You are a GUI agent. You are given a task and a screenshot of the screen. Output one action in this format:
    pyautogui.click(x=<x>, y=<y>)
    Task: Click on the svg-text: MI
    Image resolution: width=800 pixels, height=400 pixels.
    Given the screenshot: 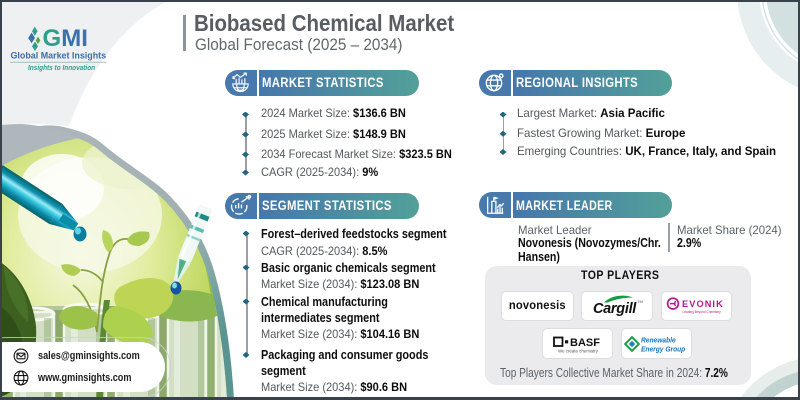 What is the action you would take?
    pyautogui.click(x=74, y=38)
    